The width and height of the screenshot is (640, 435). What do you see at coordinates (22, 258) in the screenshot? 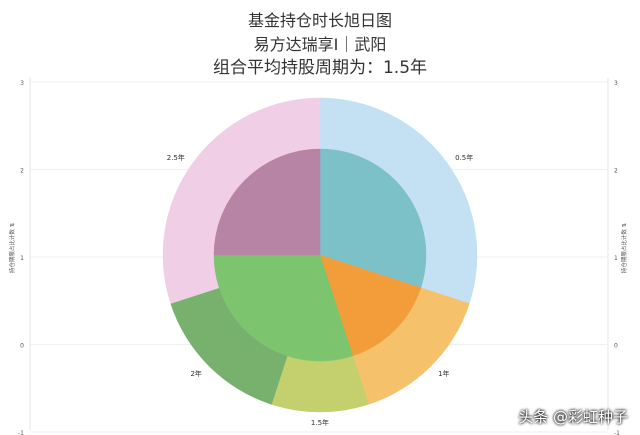
I see `y-tick-label-left: 1` at bounding box center [22, 258].